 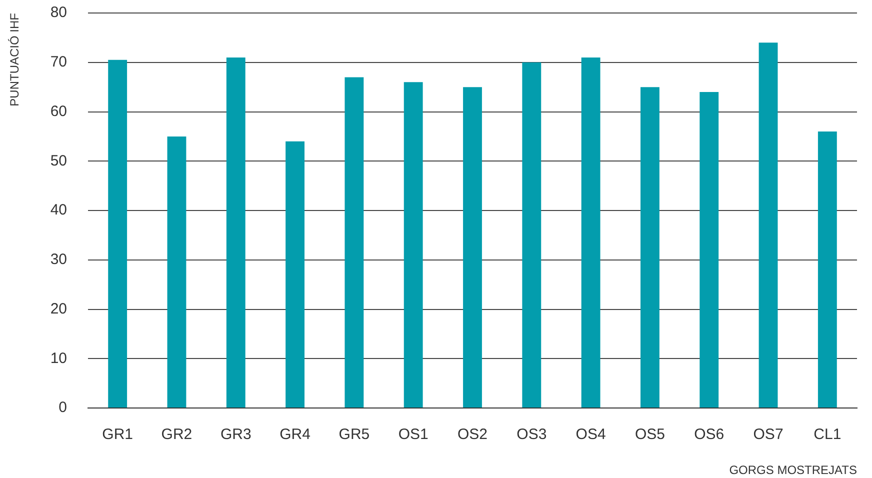 What do you see at coordinates (58, 111) in the screenshot?
I see `y-tick-label: 60` at bounding box center [58, 111].